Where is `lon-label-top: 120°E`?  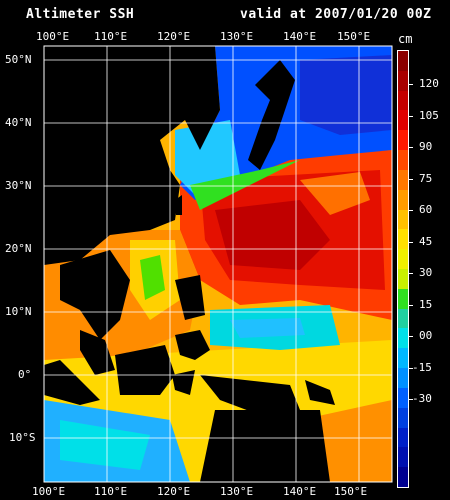 lon-label-top: 120°E is located at coordinates (174, 36).